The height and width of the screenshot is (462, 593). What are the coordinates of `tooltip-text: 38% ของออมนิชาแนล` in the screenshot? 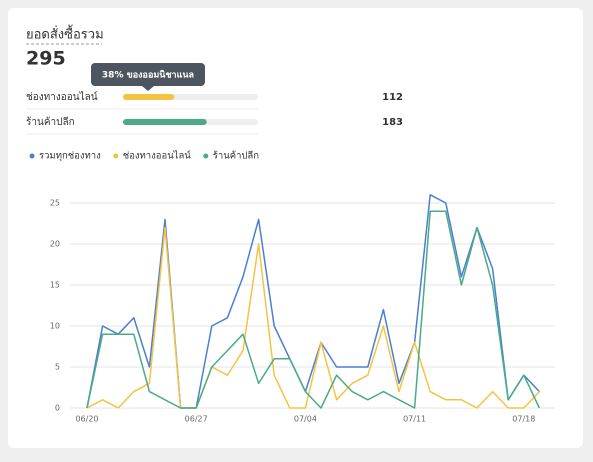 It's located at (148, 75).